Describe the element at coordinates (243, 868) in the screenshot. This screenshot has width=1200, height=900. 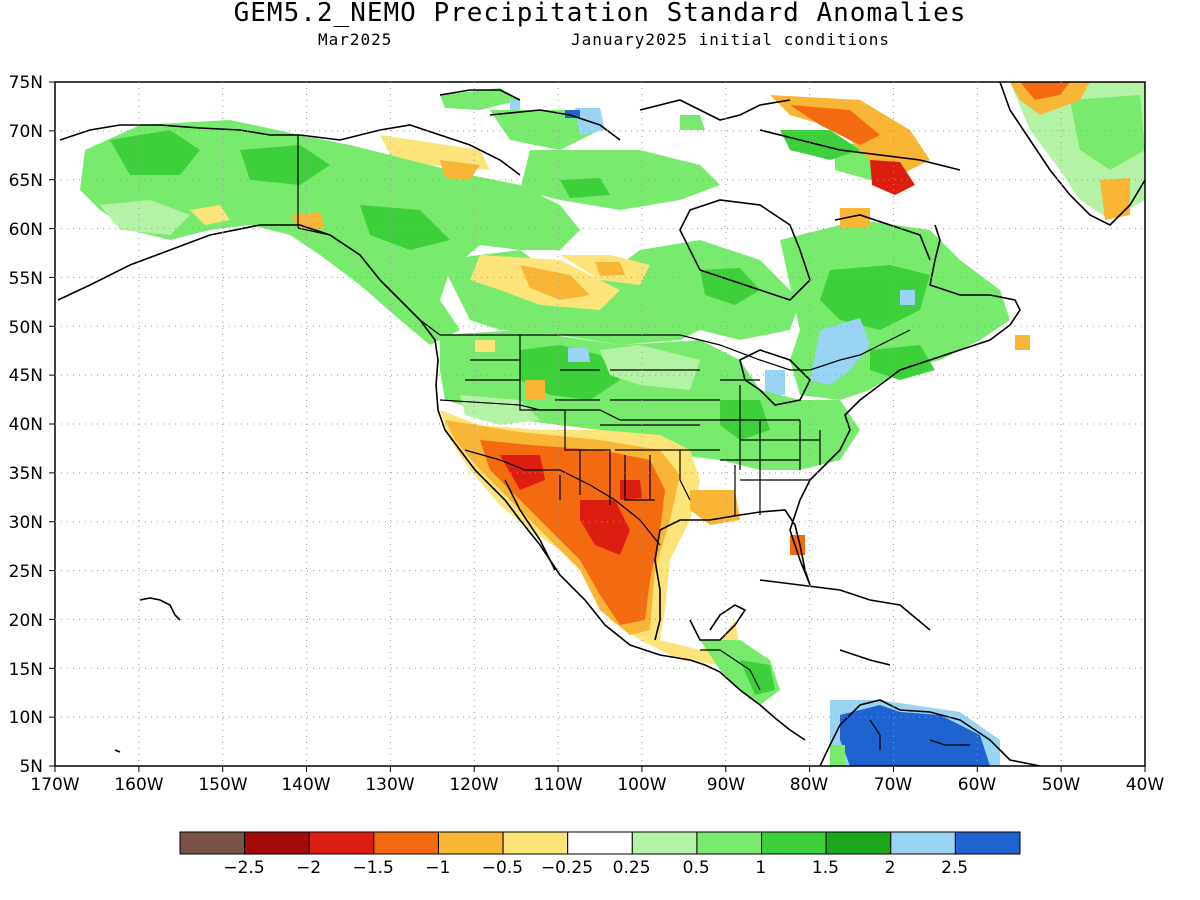
I see `colorbar-label: −2.5` at that location.